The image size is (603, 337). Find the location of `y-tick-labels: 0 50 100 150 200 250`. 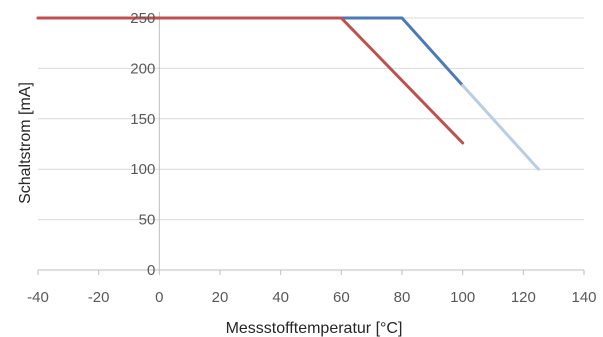

y-tick-labels: 0 50 100 150 200 250 is located at coordinates (142, 144).